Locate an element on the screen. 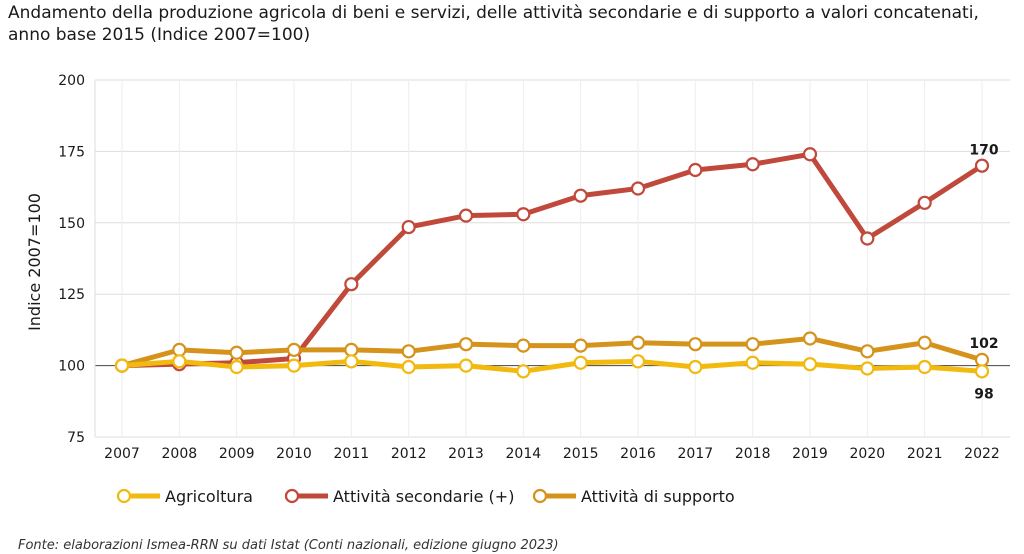 The image size is (1024, 554). x-tick-label: 2007 is located at coordinates (122, 454).